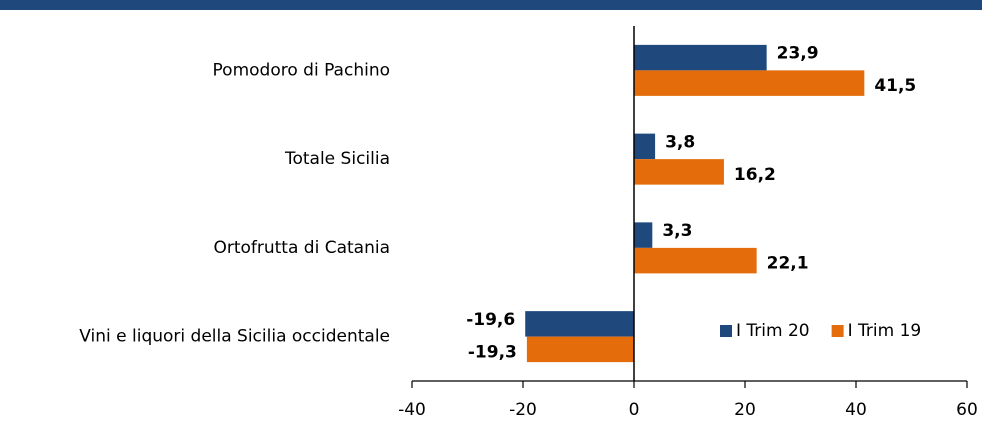 The height and width of the screenshot is (421, 982). I want to click on x-tick-label: -40, so click(412, 410).